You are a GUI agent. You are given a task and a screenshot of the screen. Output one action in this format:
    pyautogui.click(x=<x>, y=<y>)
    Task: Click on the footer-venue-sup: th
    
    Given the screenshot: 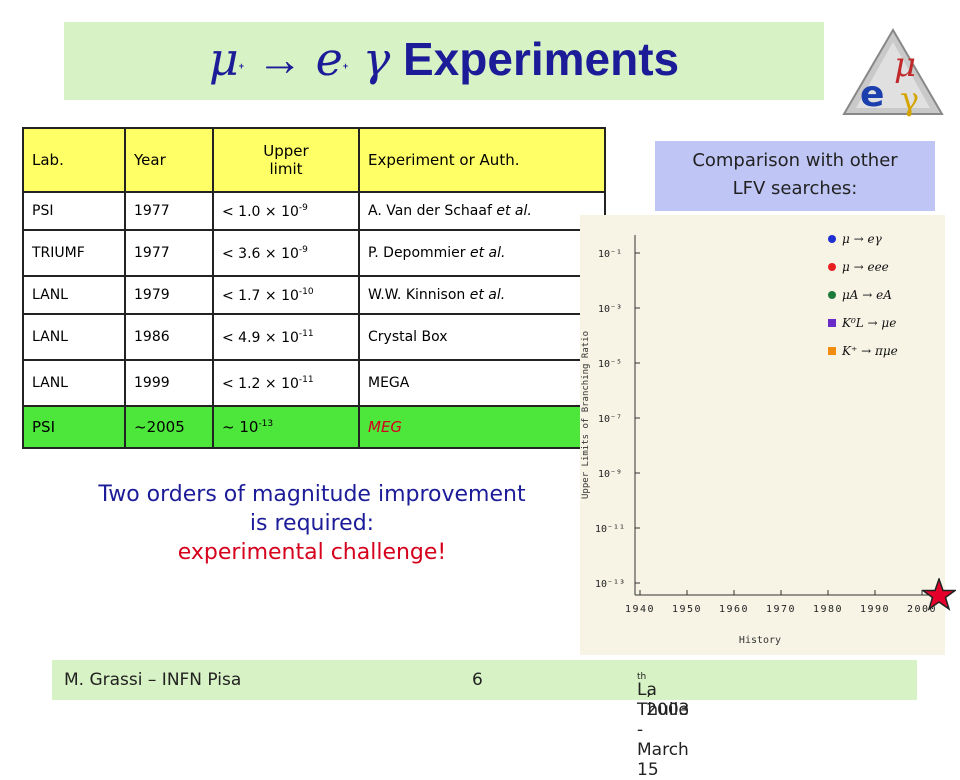 What is the action you would take?
    pyautogui.click(x=642, y=677)
    